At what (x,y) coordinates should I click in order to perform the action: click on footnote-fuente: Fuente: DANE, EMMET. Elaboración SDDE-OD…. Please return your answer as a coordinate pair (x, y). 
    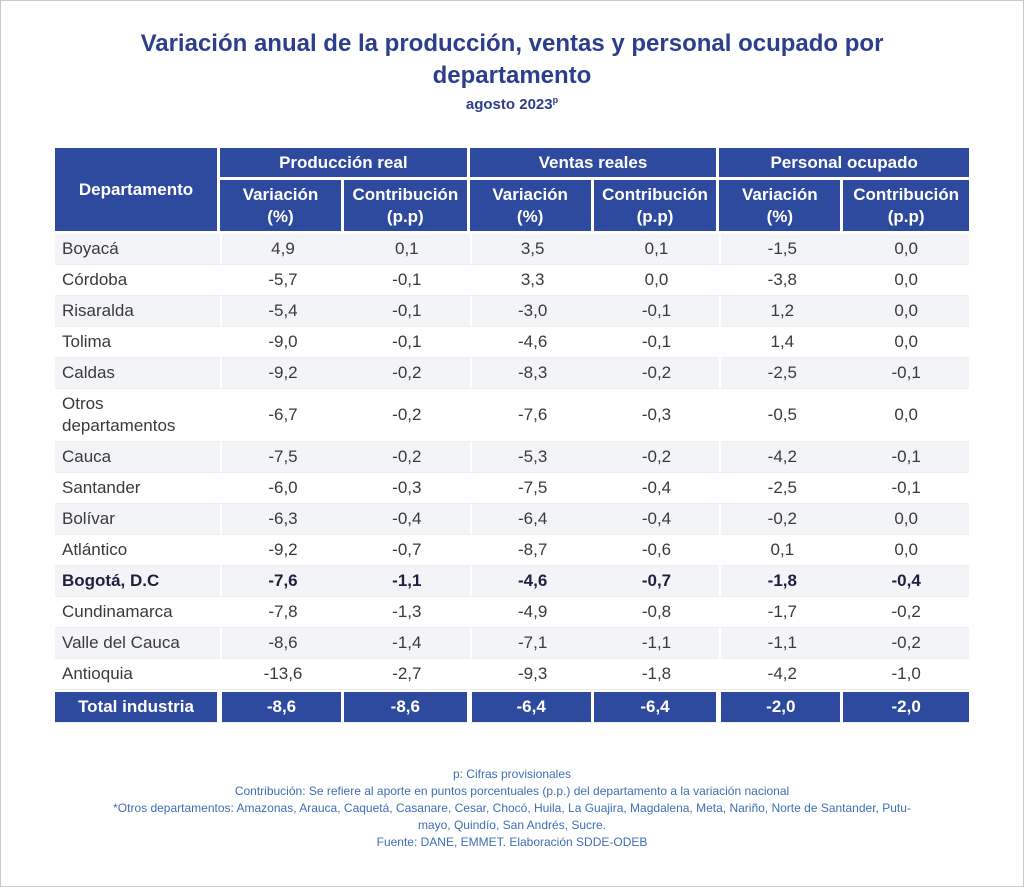
    Looking at the image, I should click on (512, 842).